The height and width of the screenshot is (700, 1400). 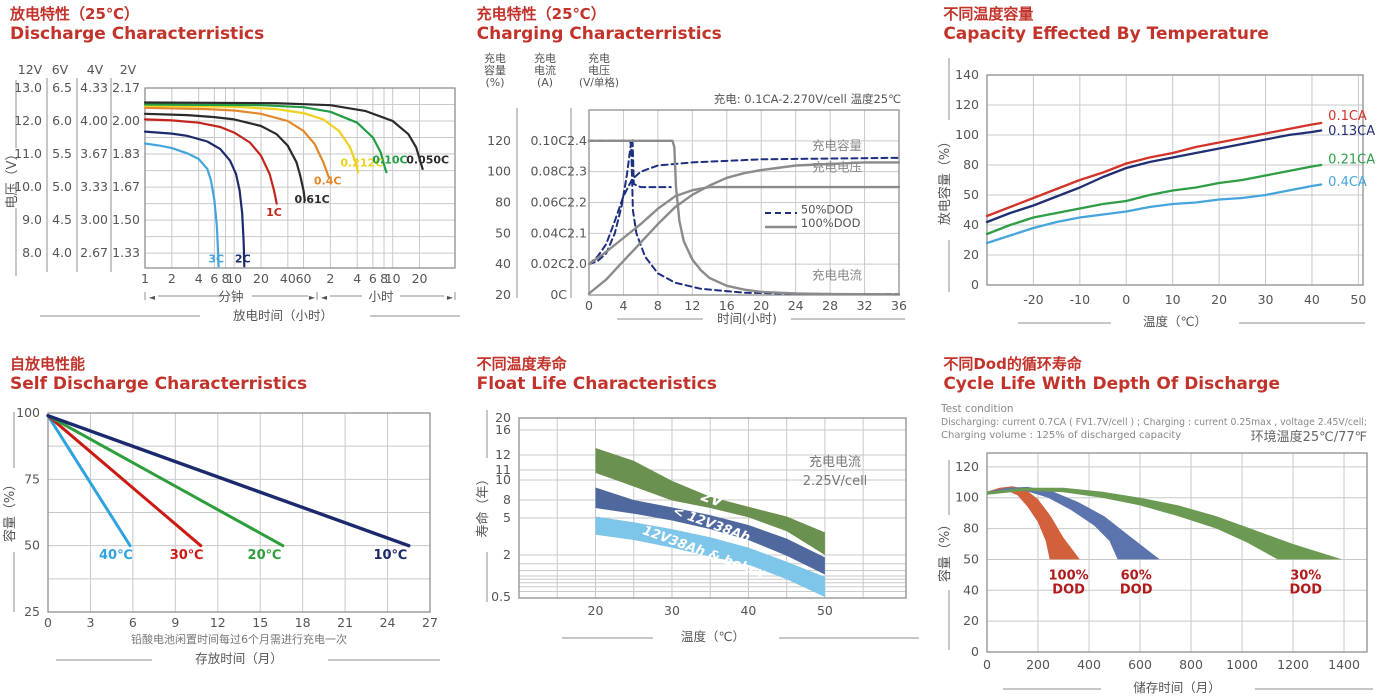 I want to click on chart-title-en: Charging Characterristics, so click(x=599, y=33).